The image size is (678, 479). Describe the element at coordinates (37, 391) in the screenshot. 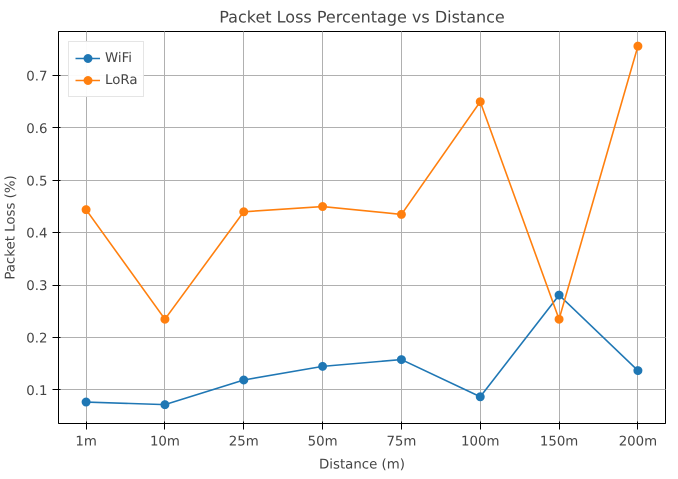

I see `y-tick-label: 0.1` at that location.